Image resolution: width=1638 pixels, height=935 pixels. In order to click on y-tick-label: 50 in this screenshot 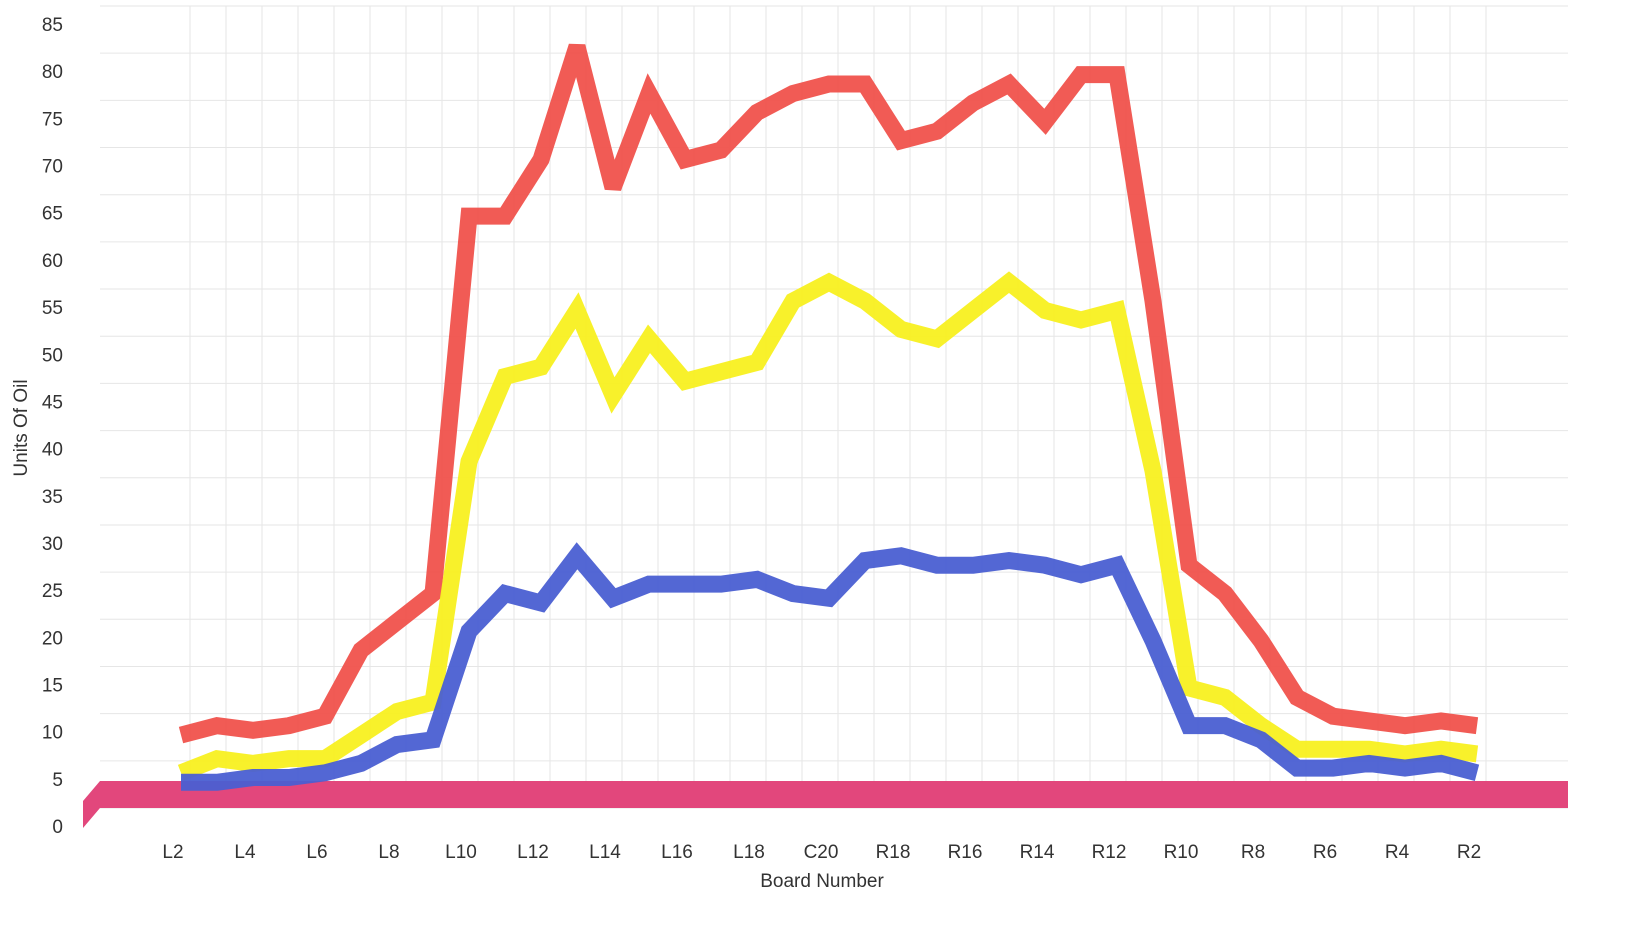, I will do `click(52, 355)`.